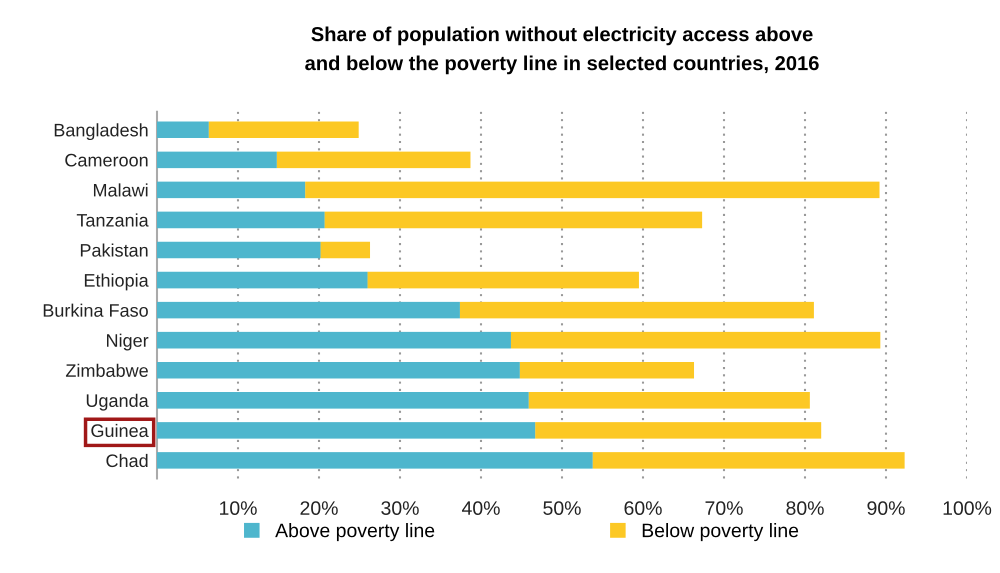 Image resolution: width=1000 pixels, height=573 pixels. I want to click on x-tick-label: 40%, so click(481, 508).